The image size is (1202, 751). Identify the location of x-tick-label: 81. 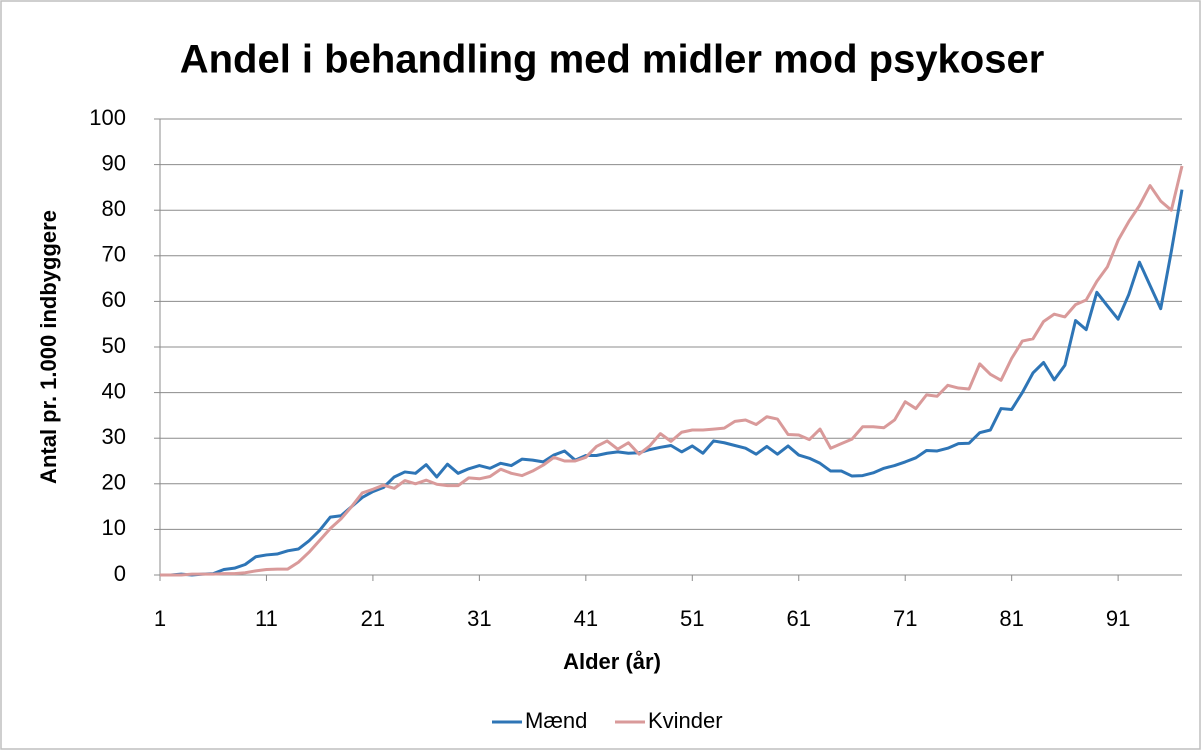
(1011, 618).